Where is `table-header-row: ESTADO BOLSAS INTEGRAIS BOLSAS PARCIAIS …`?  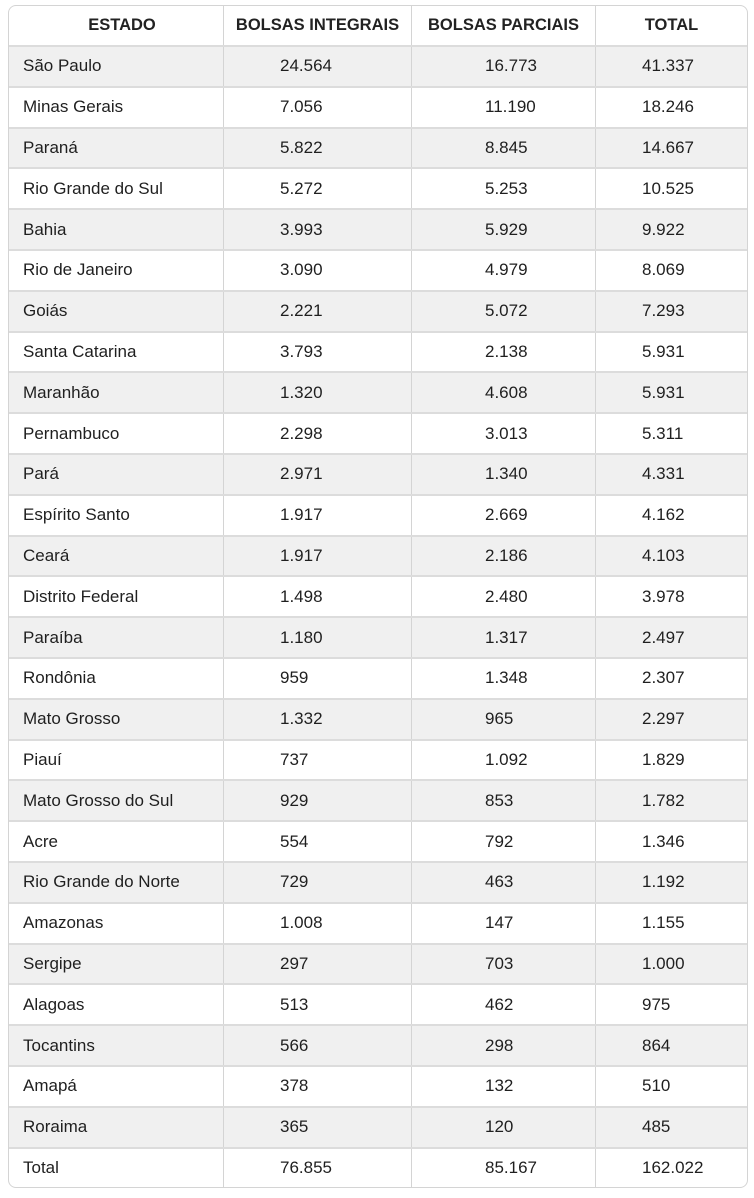
table-header-row: ESTADO BOLSAS INTEGRAIS BOLSAS PARCIAIS … is located at coordinates (378, 25).